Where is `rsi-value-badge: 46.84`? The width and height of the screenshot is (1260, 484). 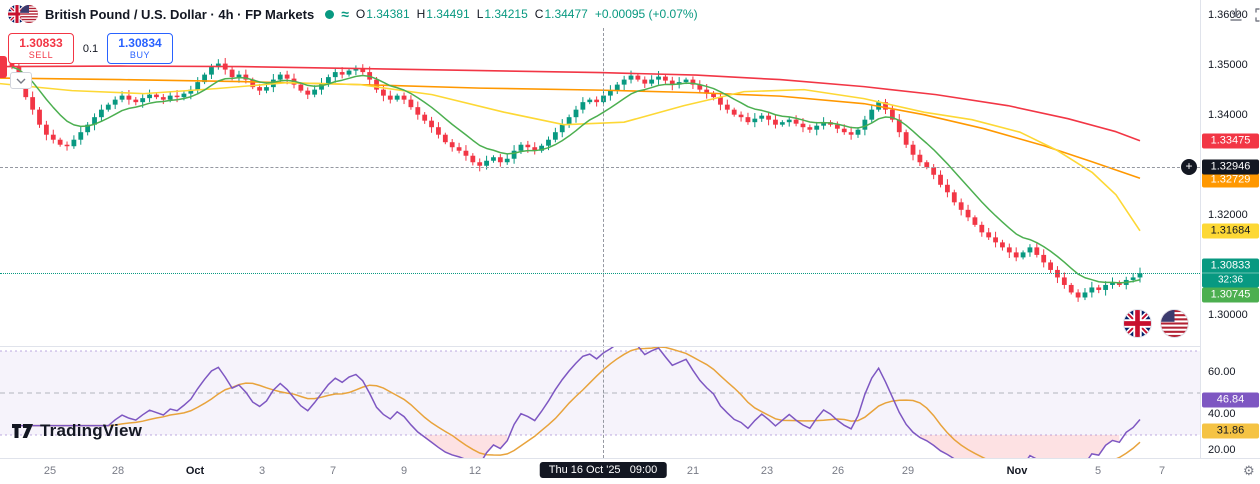
rsi-value-badge: 46.84 is located at coordinates (1230, 400).